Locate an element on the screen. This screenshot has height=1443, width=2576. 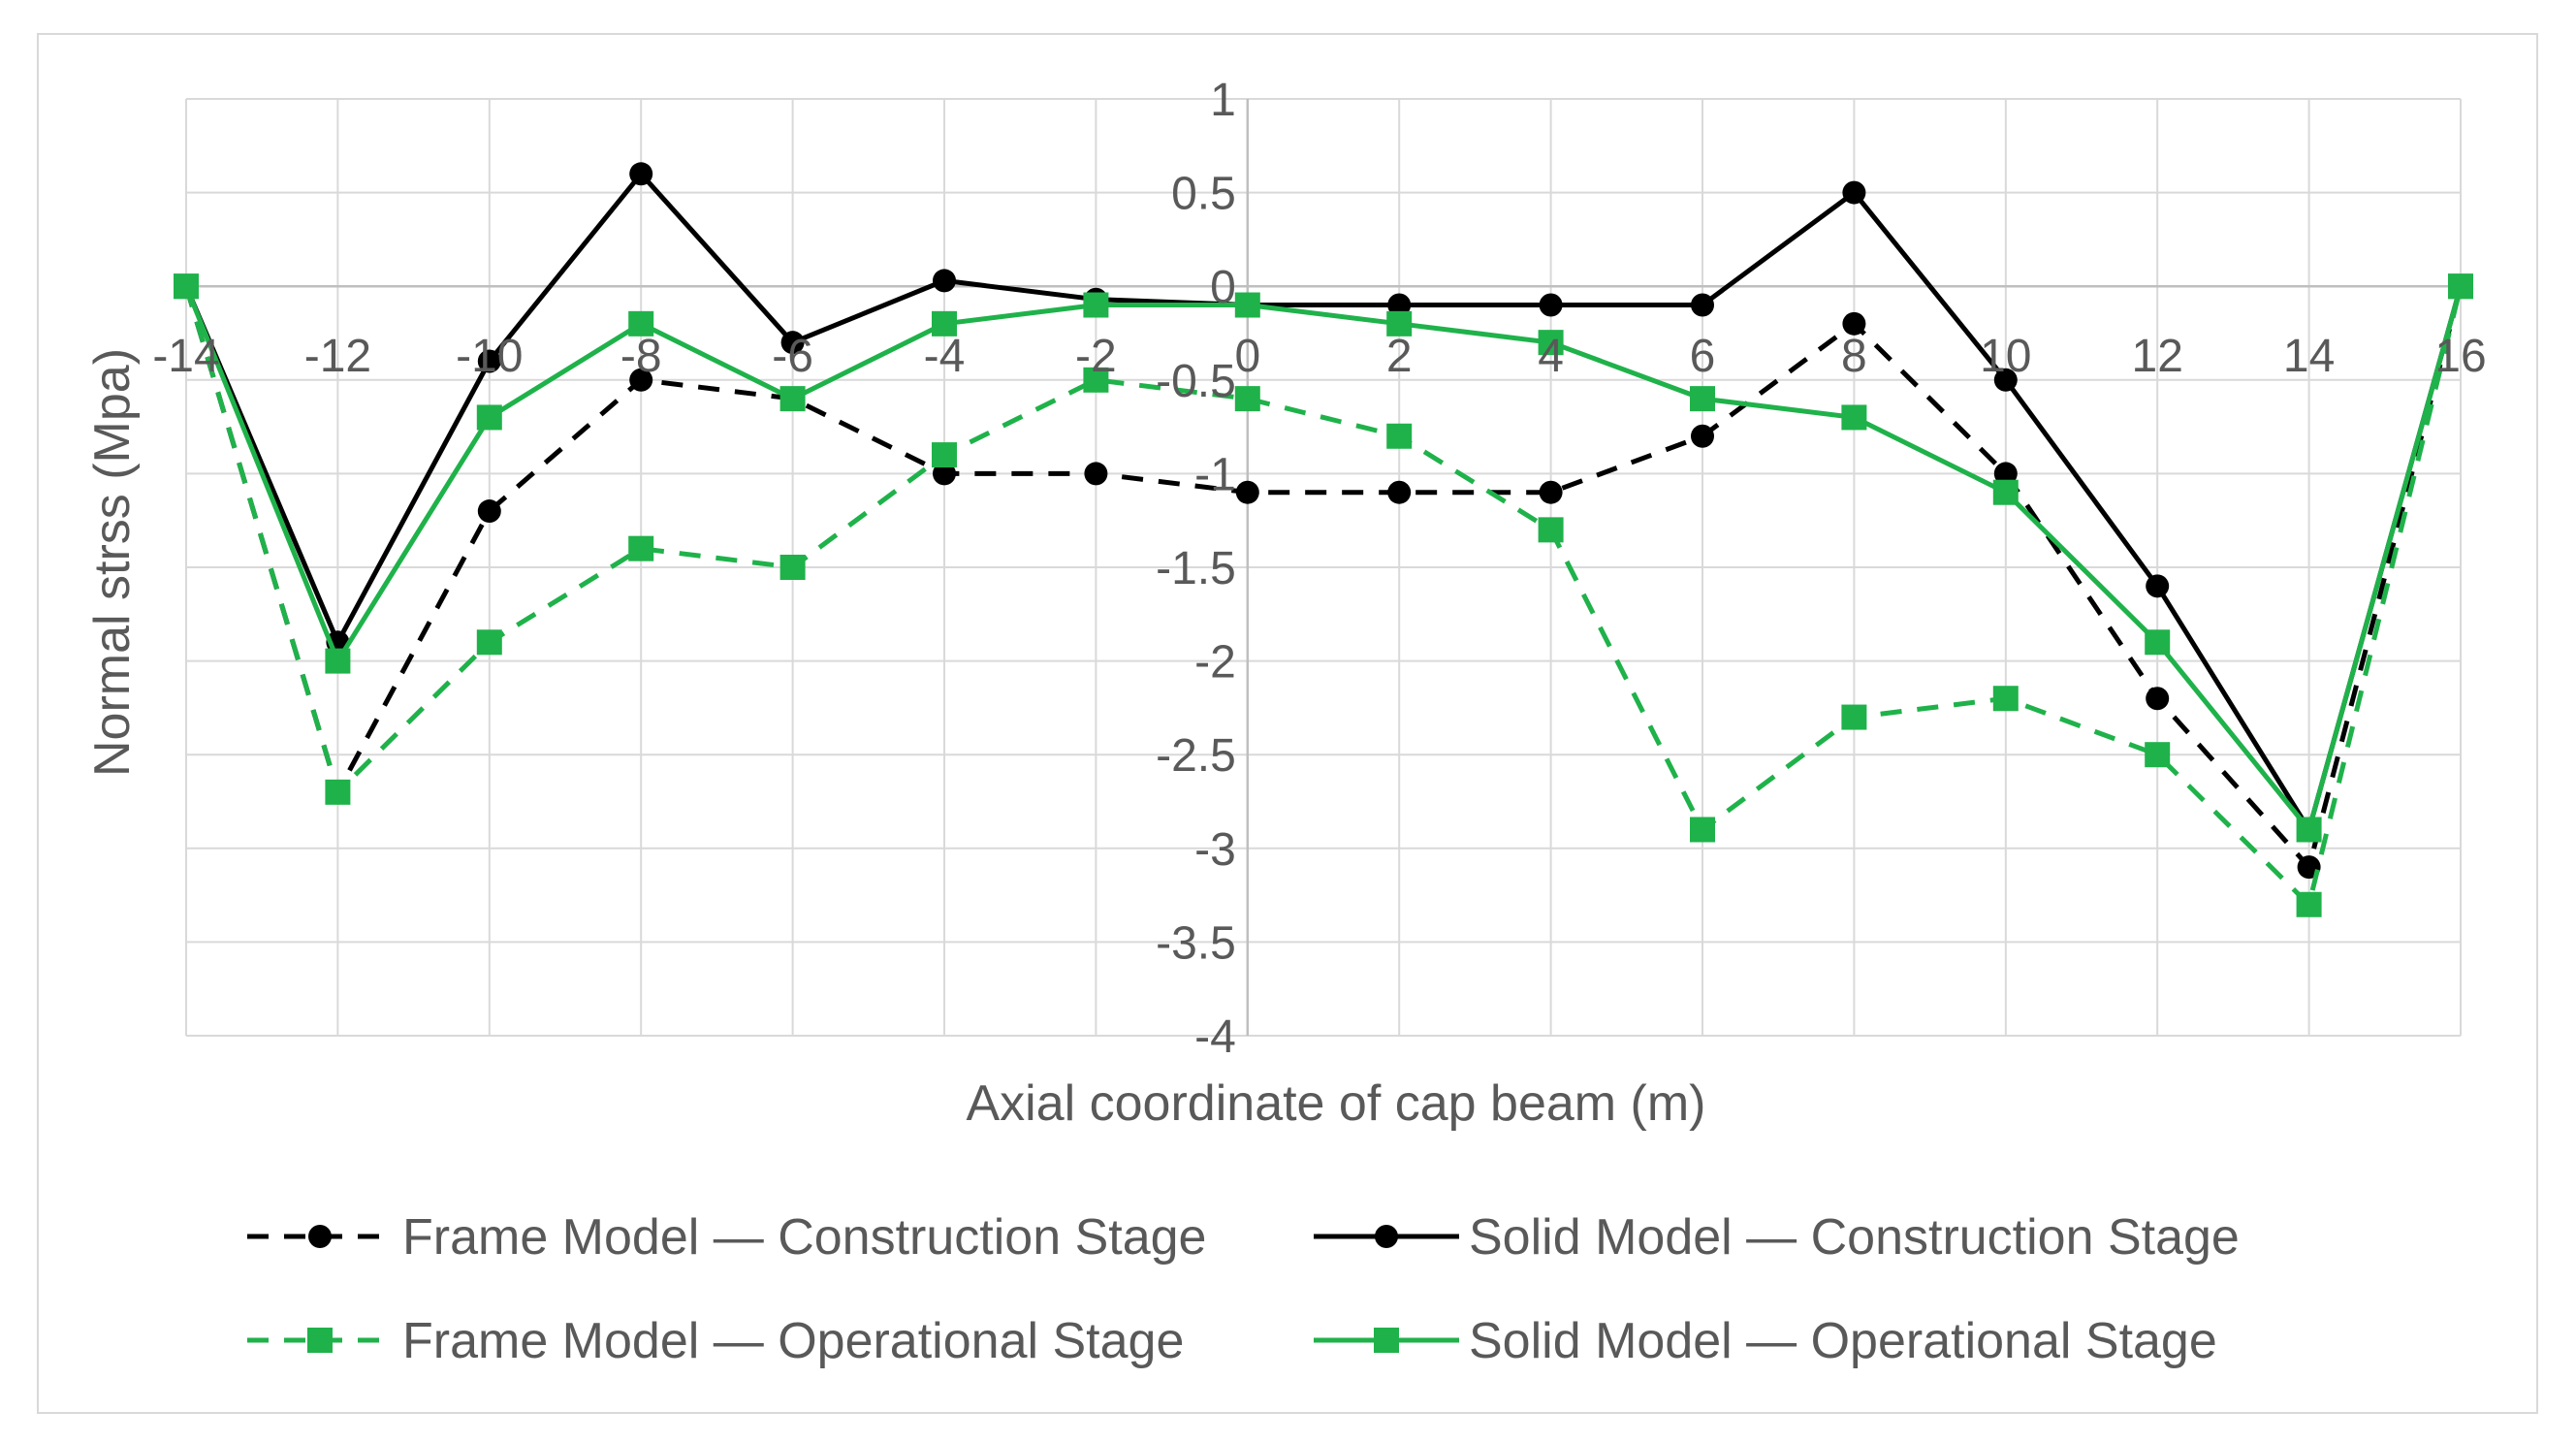
x-tick-label: -8 is located at coordinates (641, 356).